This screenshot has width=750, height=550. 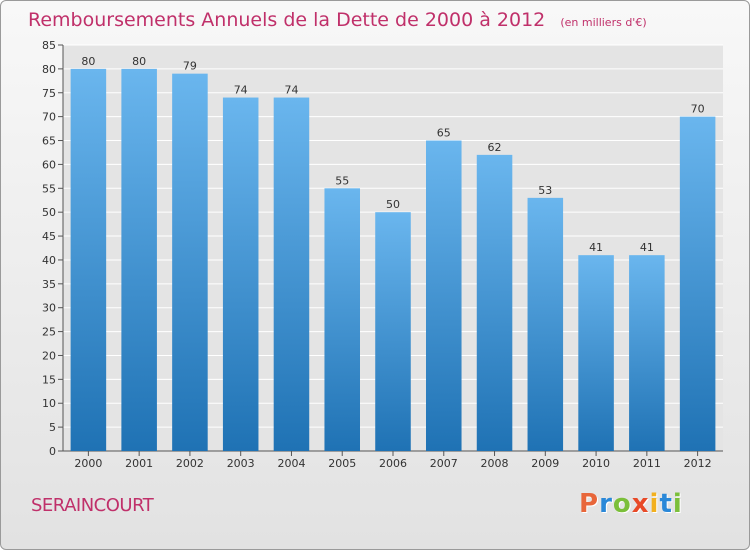 I want to click on y-tick-label: 10, so click(x=49, y=403).